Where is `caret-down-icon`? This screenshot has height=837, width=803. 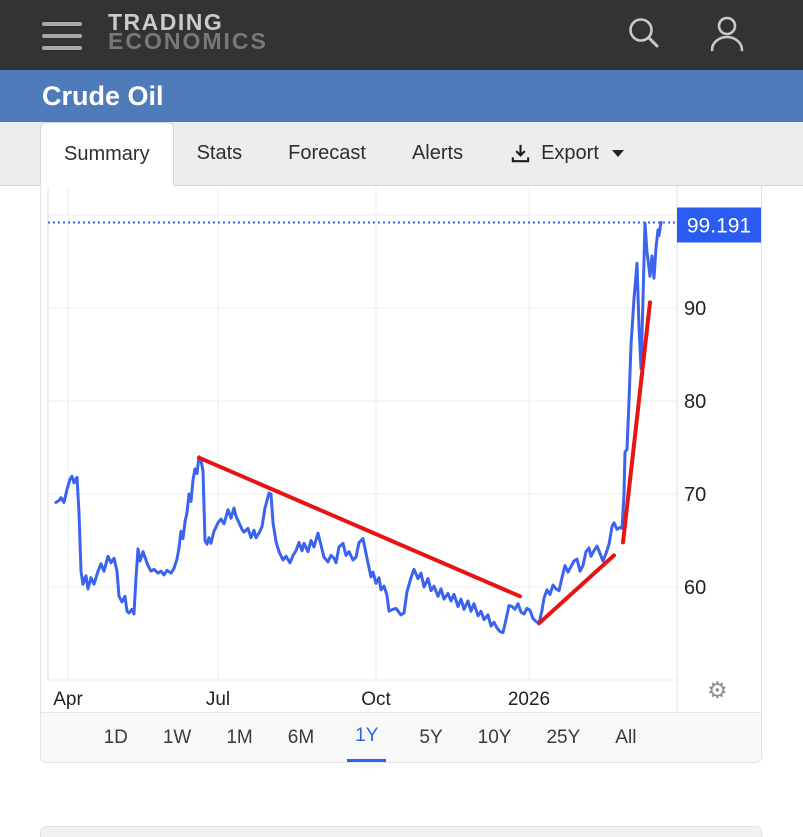 caret-down-icon is located at coordinates (617, 153).